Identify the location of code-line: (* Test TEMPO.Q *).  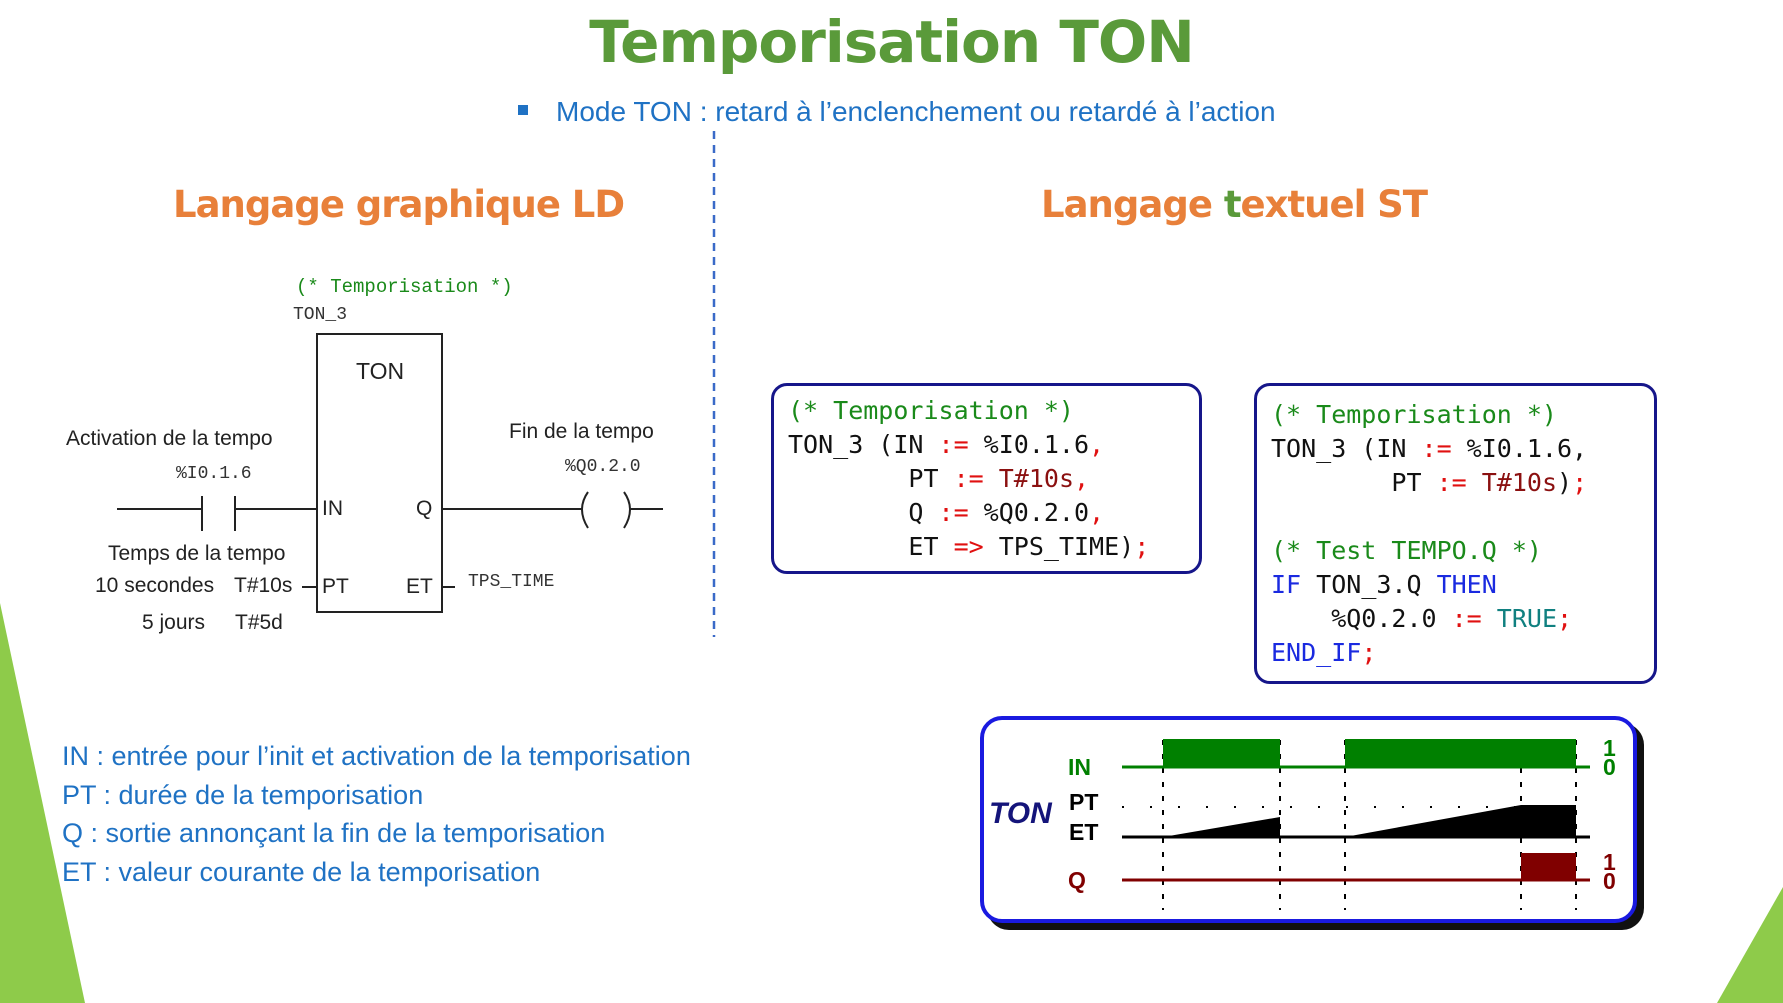
(1455, 551).